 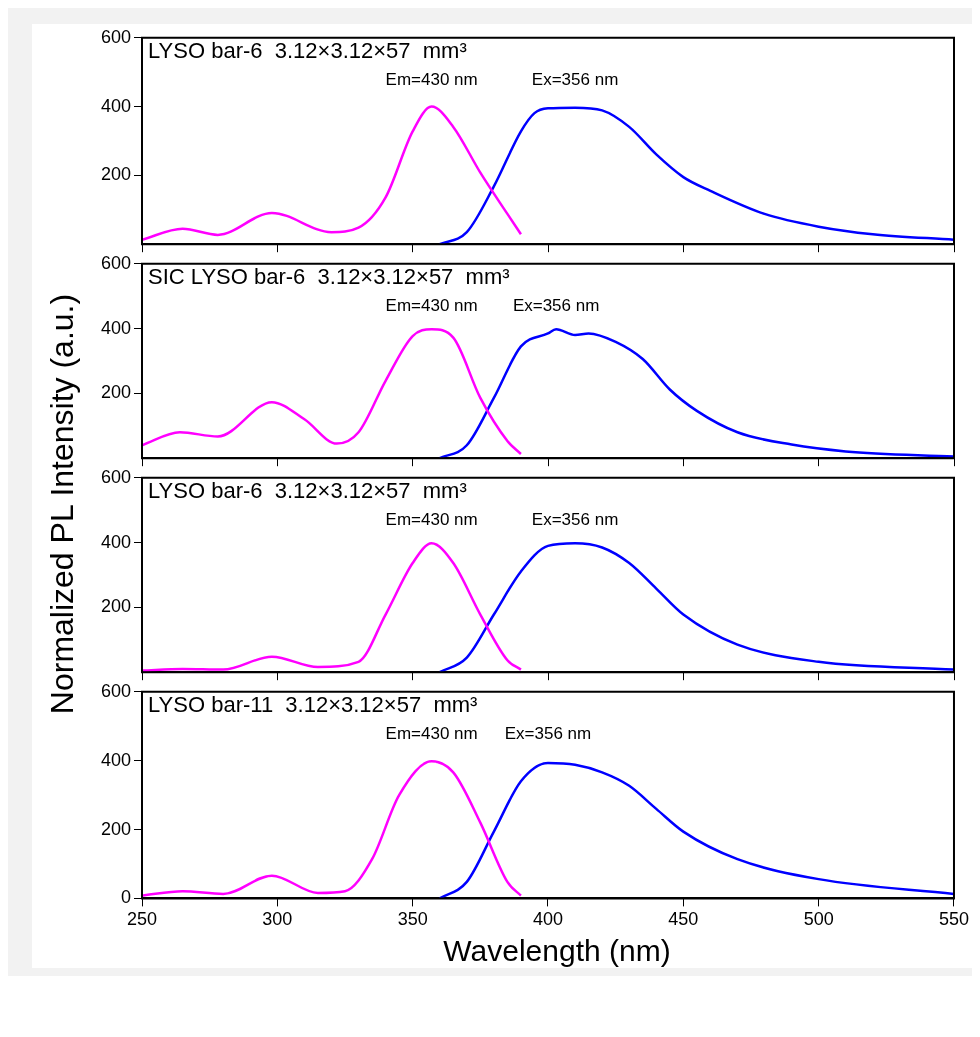 I want to click on chart-title: LYSO bar-11 3.12×3.12×57 mm³, so click(x=313, y=704).